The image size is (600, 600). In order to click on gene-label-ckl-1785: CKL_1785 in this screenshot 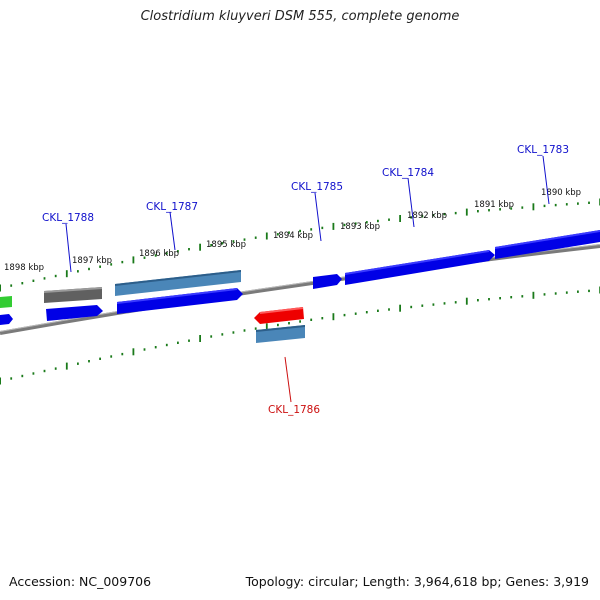, I will do `click(317, 187)`.